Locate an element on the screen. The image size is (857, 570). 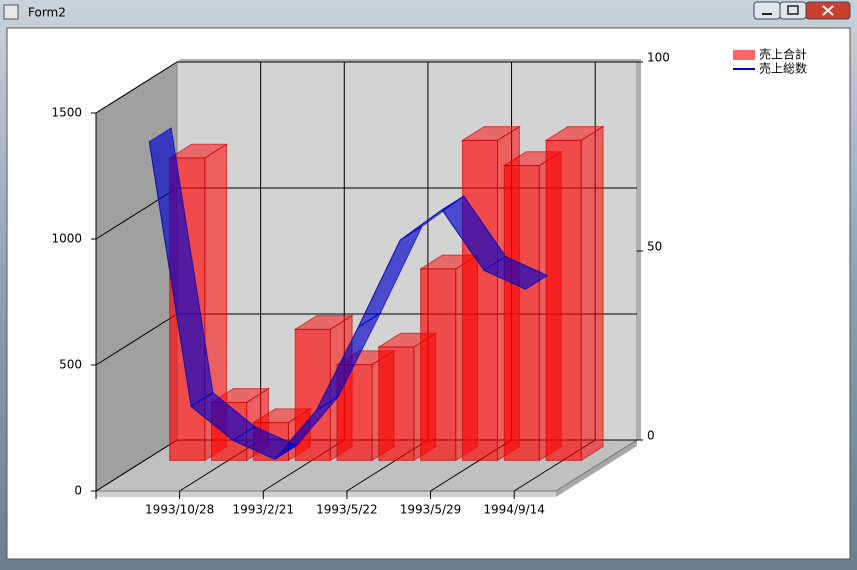
y-tick-label: 1500 is located at coordinates (66, 113).